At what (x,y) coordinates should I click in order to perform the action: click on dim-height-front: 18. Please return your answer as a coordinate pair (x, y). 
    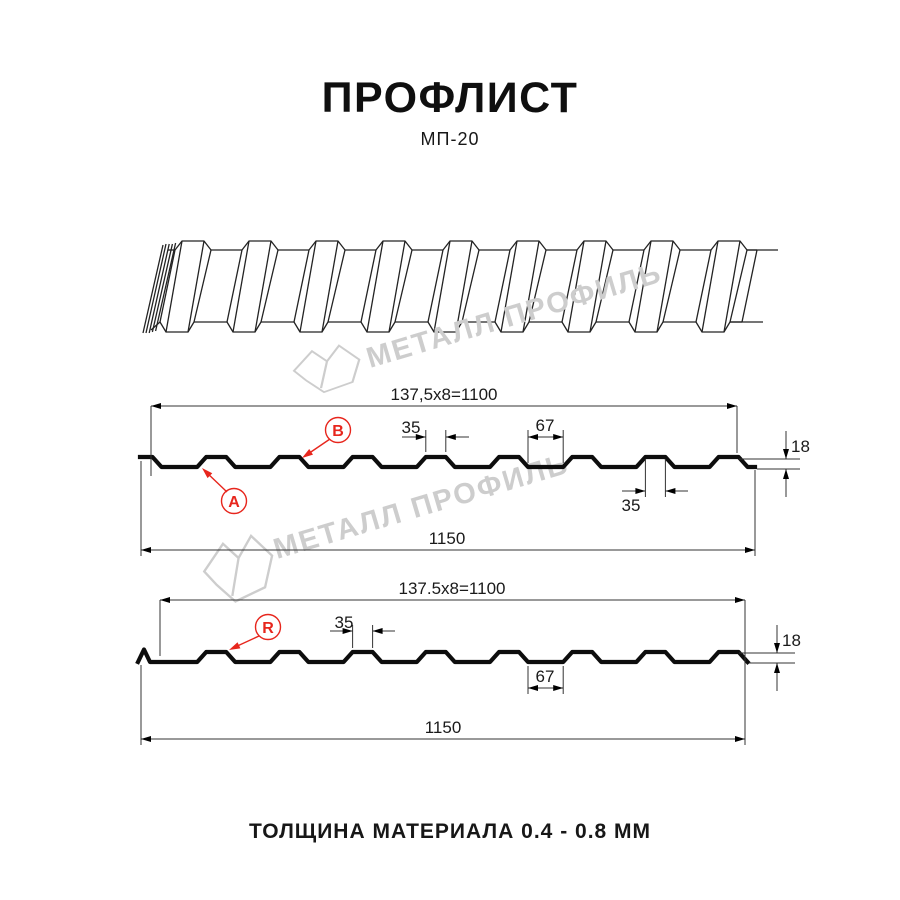
    Looking at the image, I should click on (800, 446).